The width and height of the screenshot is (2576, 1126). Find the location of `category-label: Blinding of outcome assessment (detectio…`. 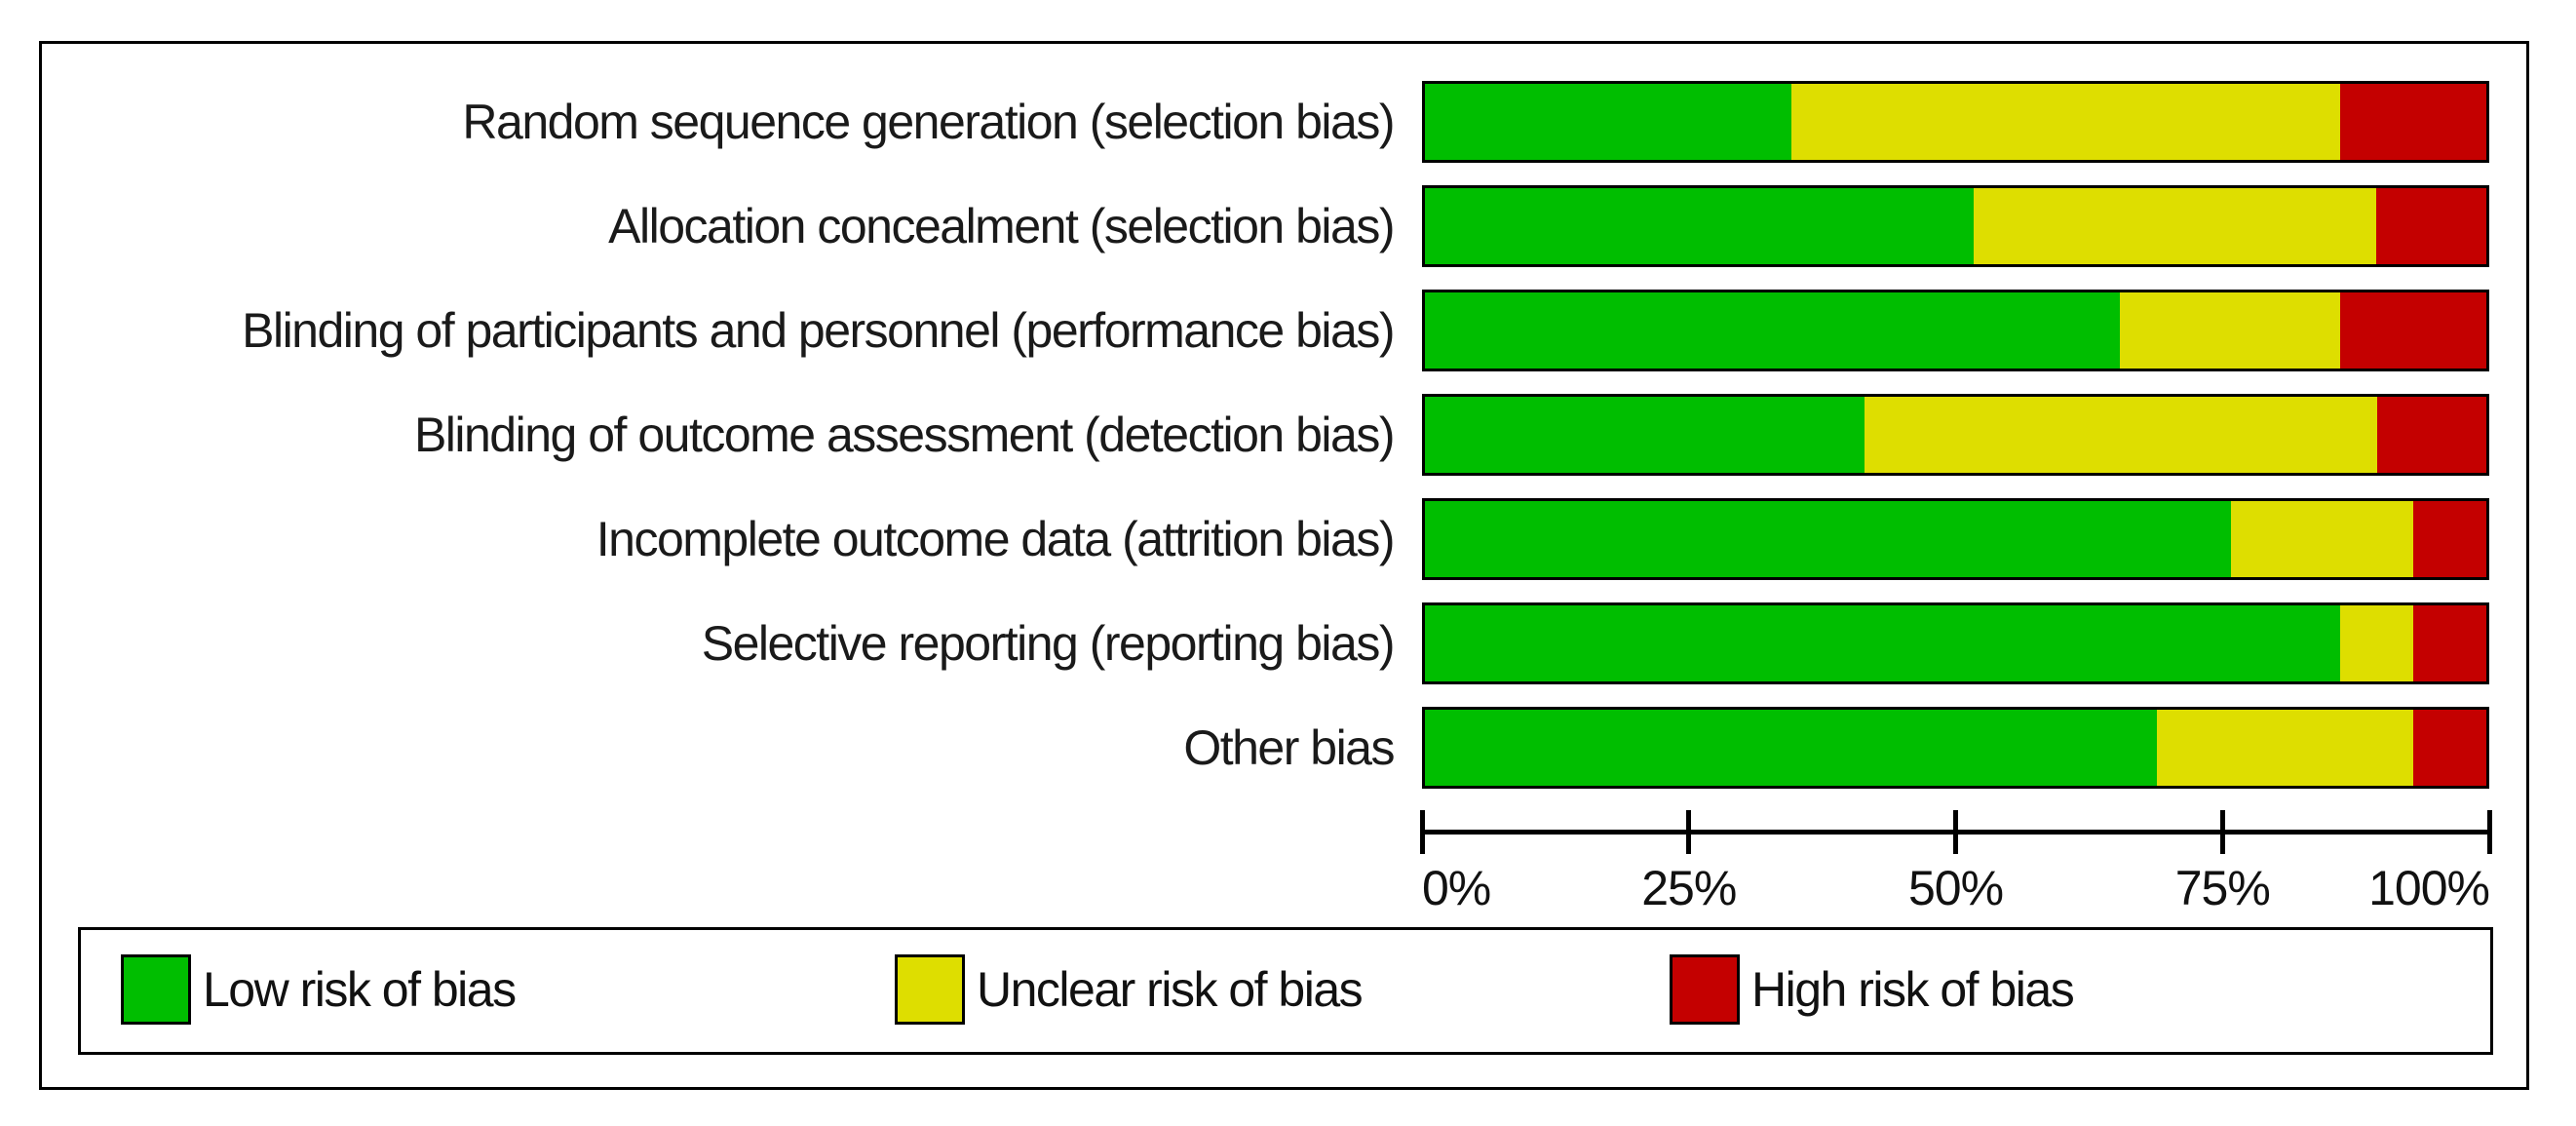

category-label: Blinding of outcome assessment (detectio… is located at coordinates (904, 435).